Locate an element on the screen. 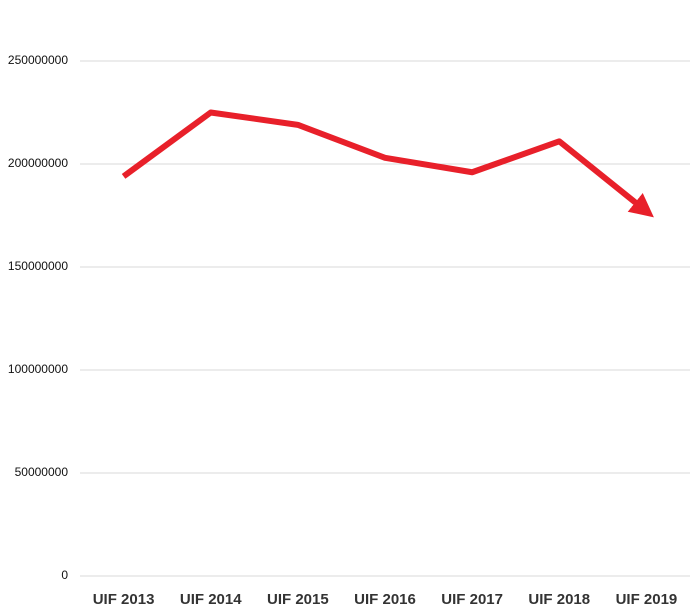  y-tick-label: 50000000 is located at coordinates (42, 472).